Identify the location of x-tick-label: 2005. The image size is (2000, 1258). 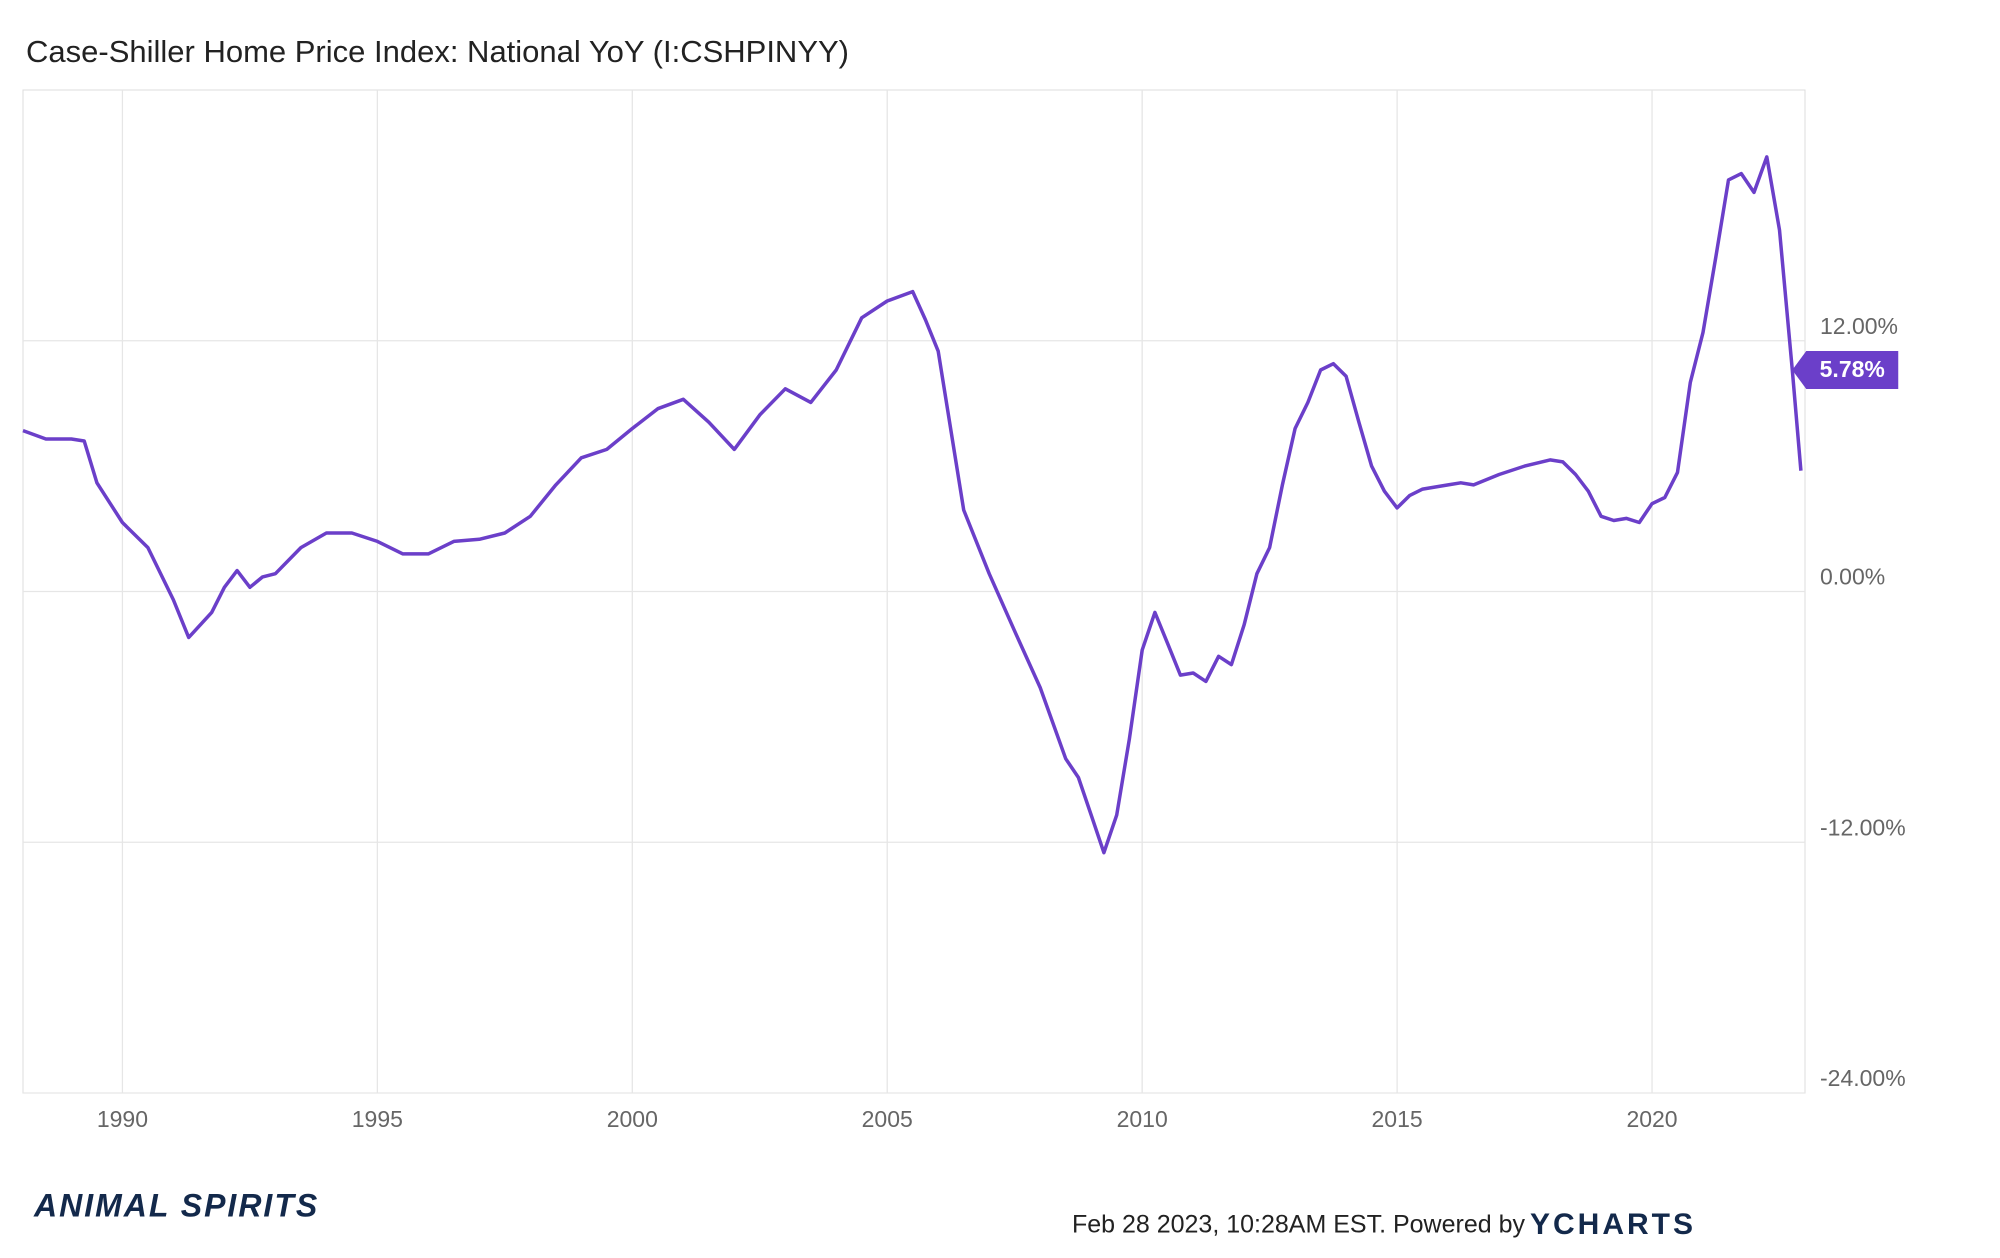
(887, 1119).